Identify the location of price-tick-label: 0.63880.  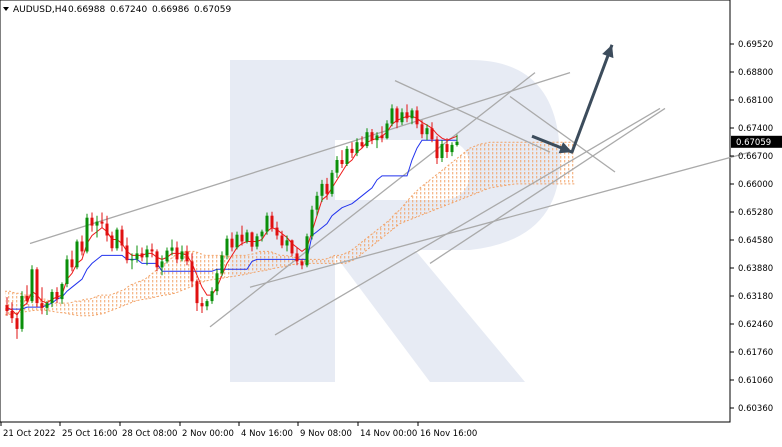
(755, 269).